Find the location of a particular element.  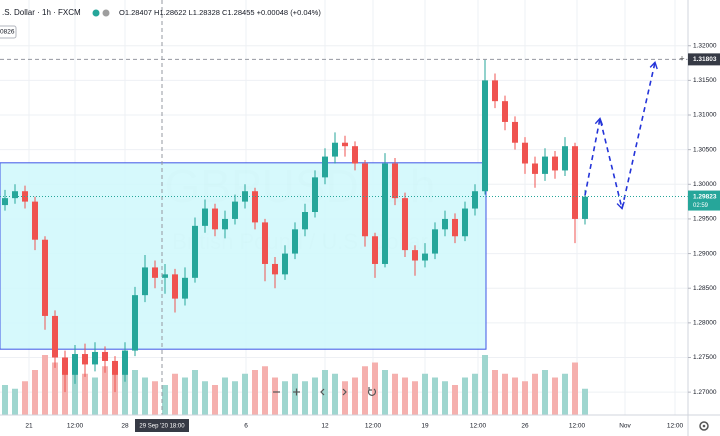

x-tick-label: 19 is located at coordinates (425, 426).